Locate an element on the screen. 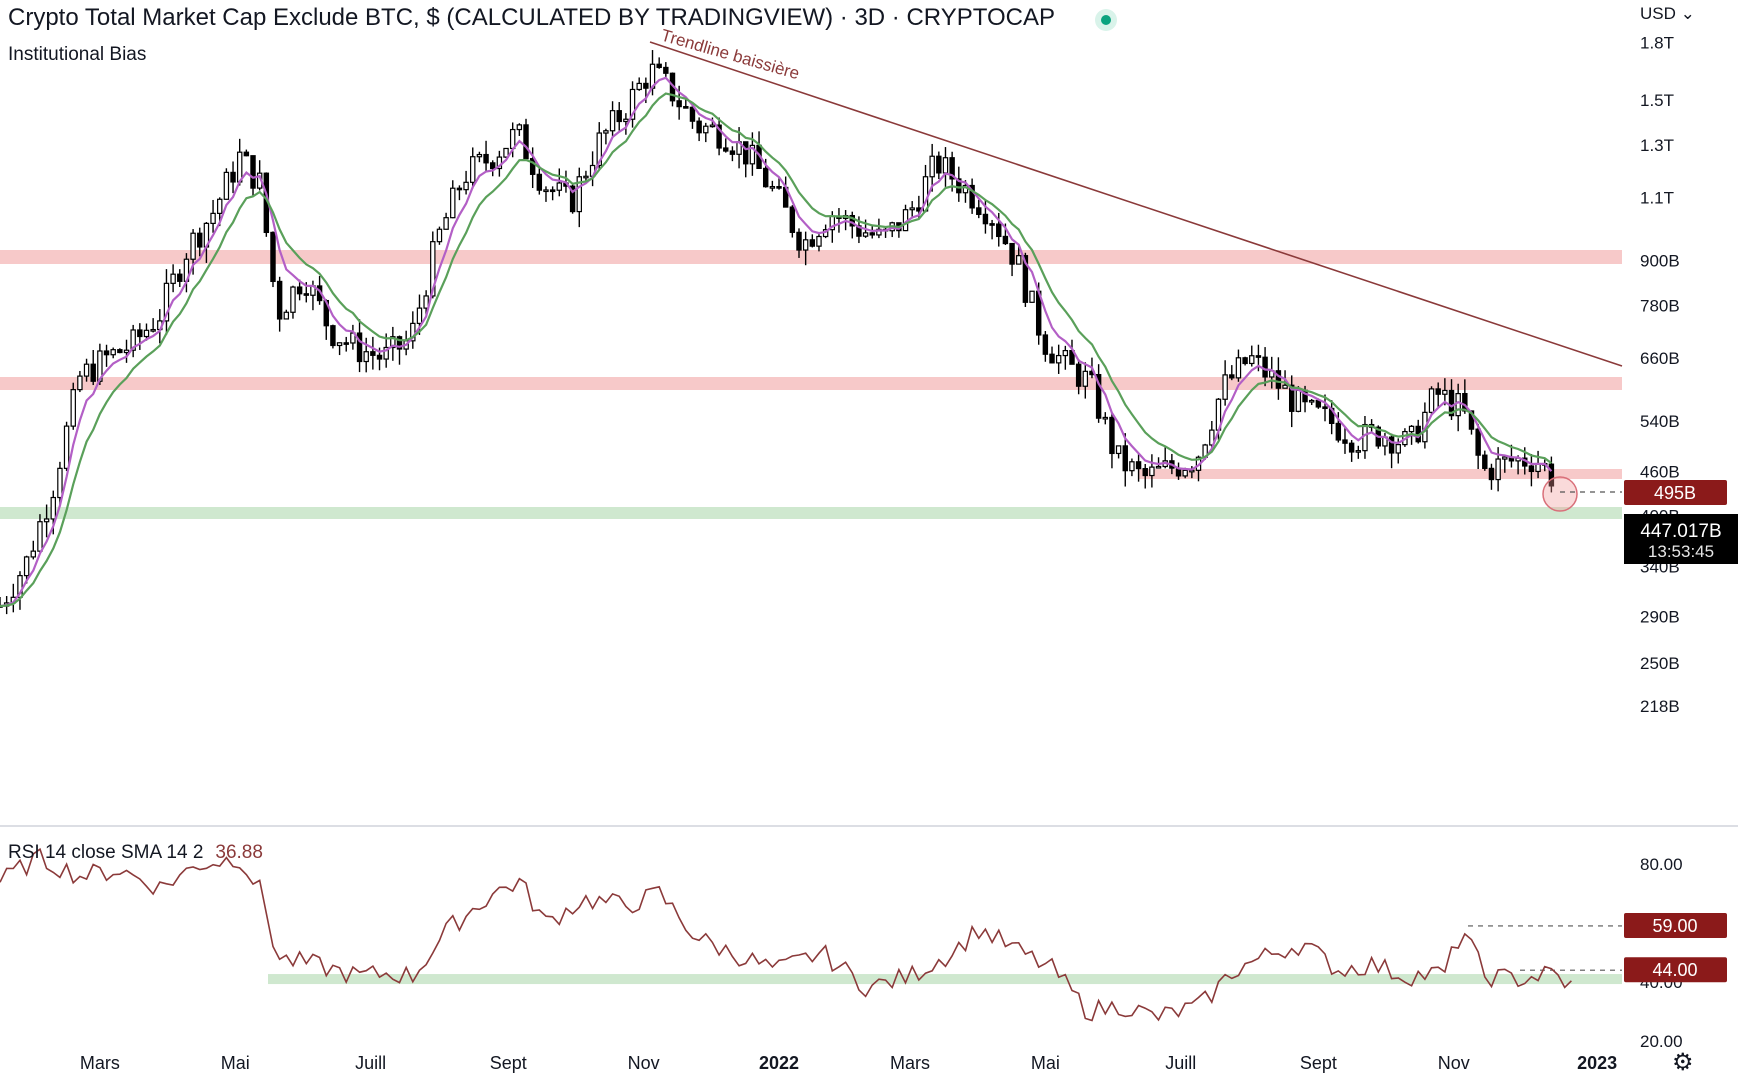 The height and width of the screenshot is (1080, 1738). price-tick-label: 900B is located at coordinates (1660, 260).